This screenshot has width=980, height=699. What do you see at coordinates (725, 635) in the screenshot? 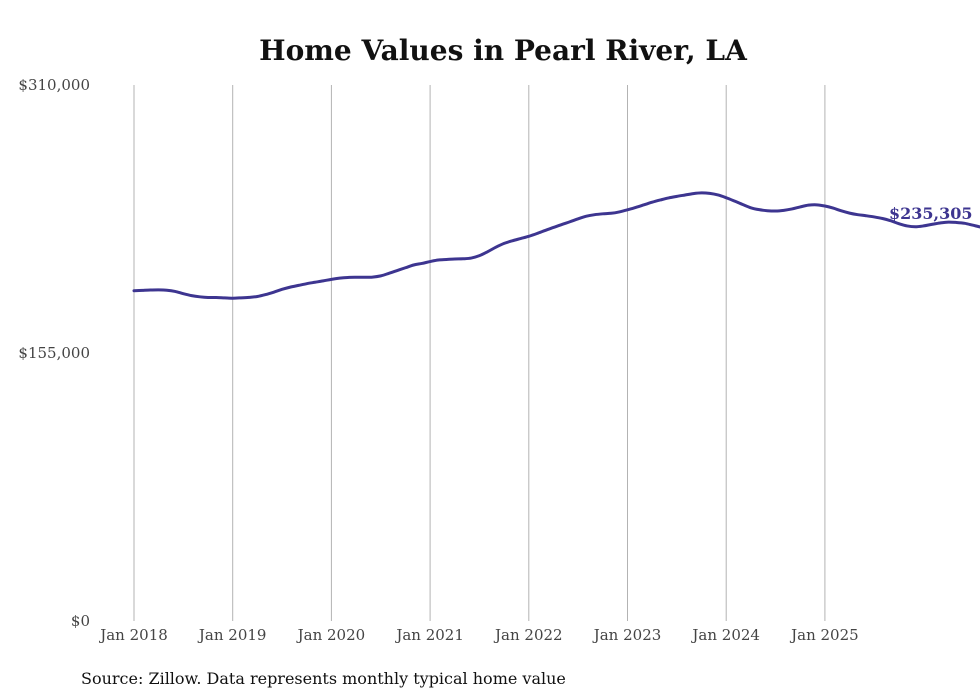
I see `x-tick-label: Jan 2024` at bounding box center [725, 635].